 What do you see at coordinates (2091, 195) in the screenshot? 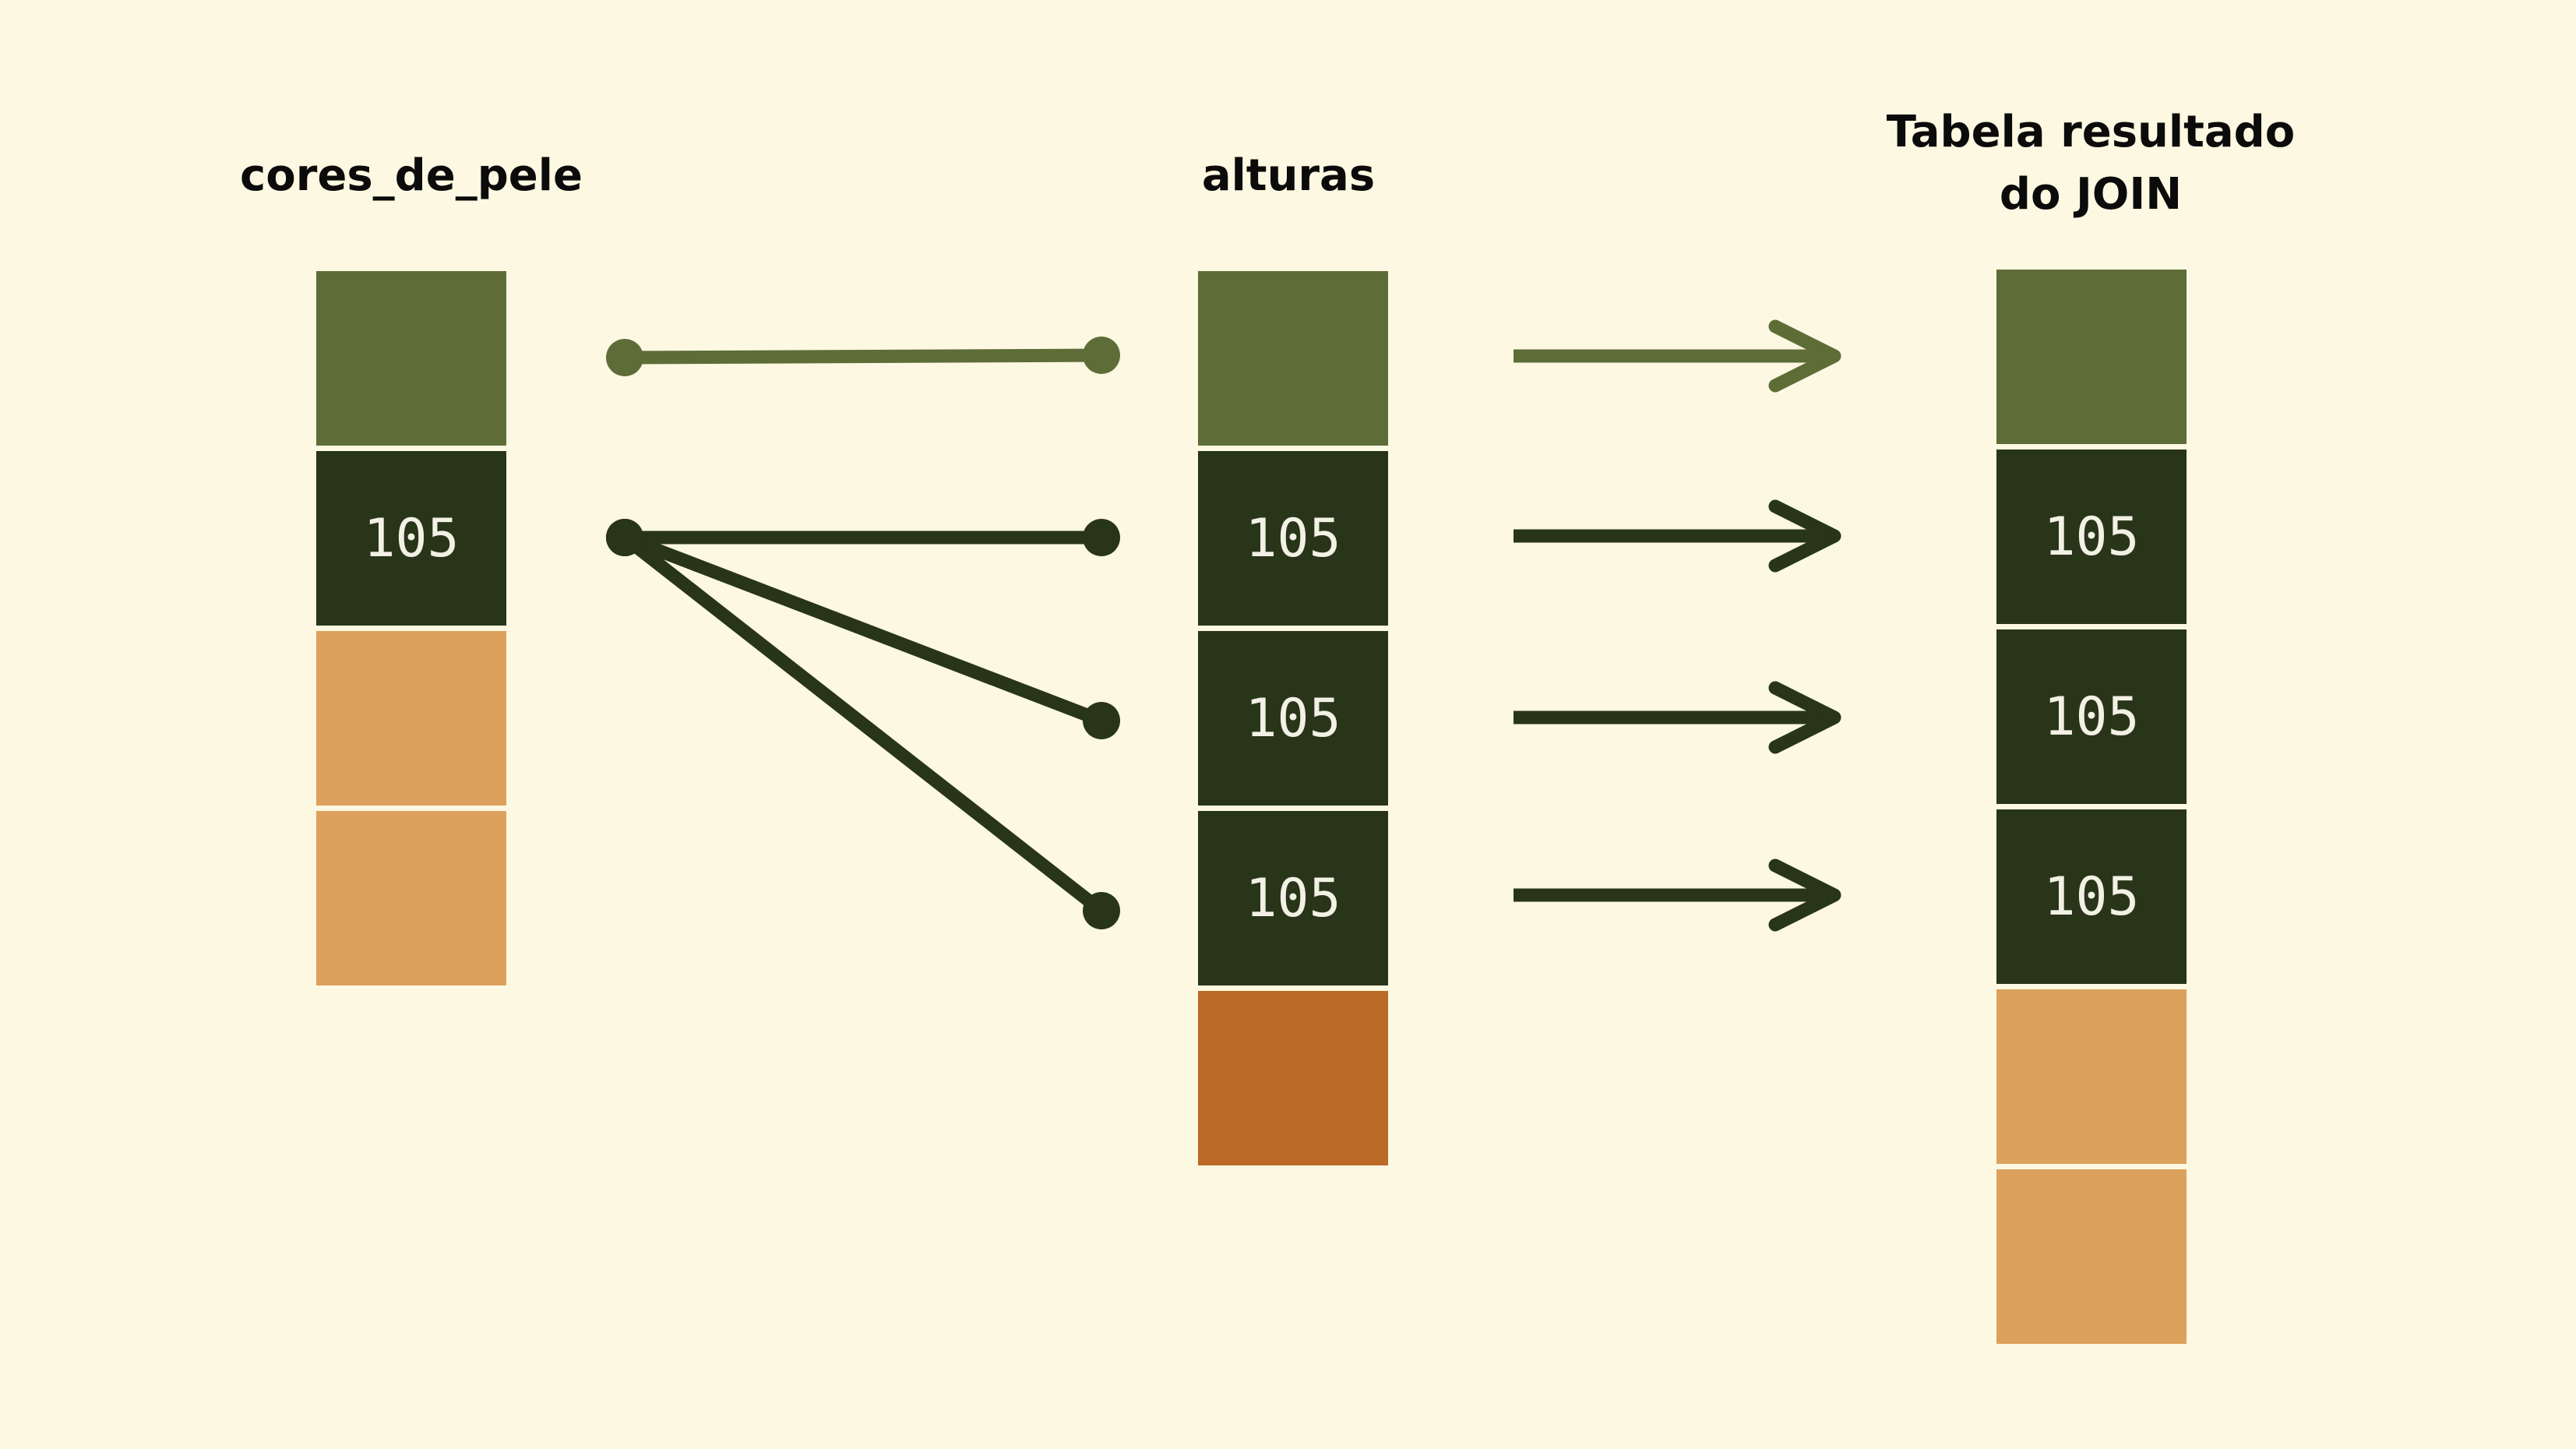
I see `result-table-title-line2: do JOIN` at bounding box center [2091, 195].